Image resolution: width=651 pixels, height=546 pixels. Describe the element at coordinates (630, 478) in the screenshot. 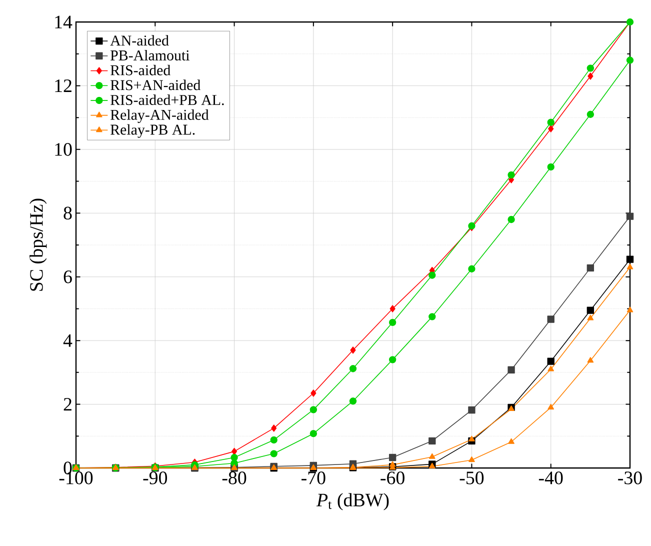

I see `x-tick-label: -30` at that location.